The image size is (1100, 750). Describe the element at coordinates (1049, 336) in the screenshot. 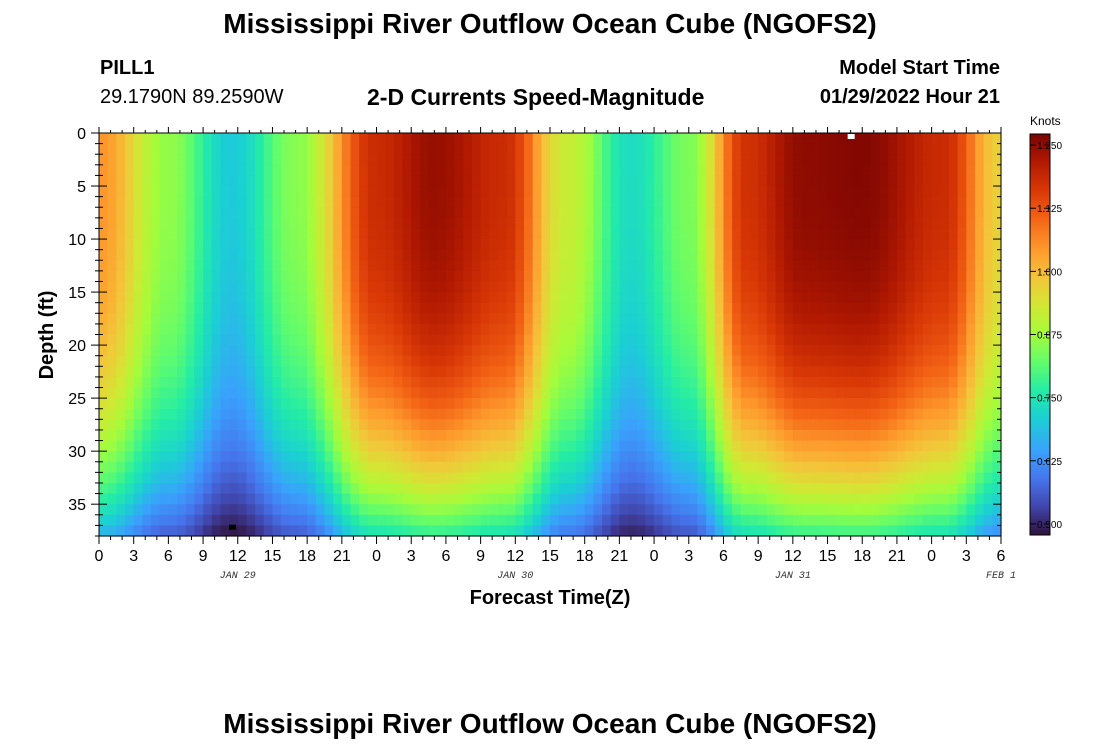

I see `colorbar-tick-label: 0.875` at that location.